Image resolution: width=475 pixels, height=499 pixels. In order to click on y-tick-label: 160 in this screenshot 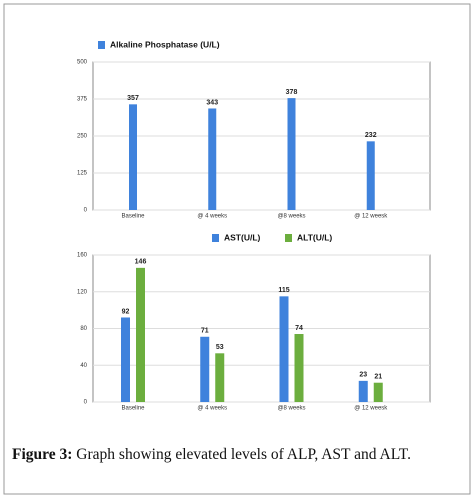, I will do `click(82, 256)`.